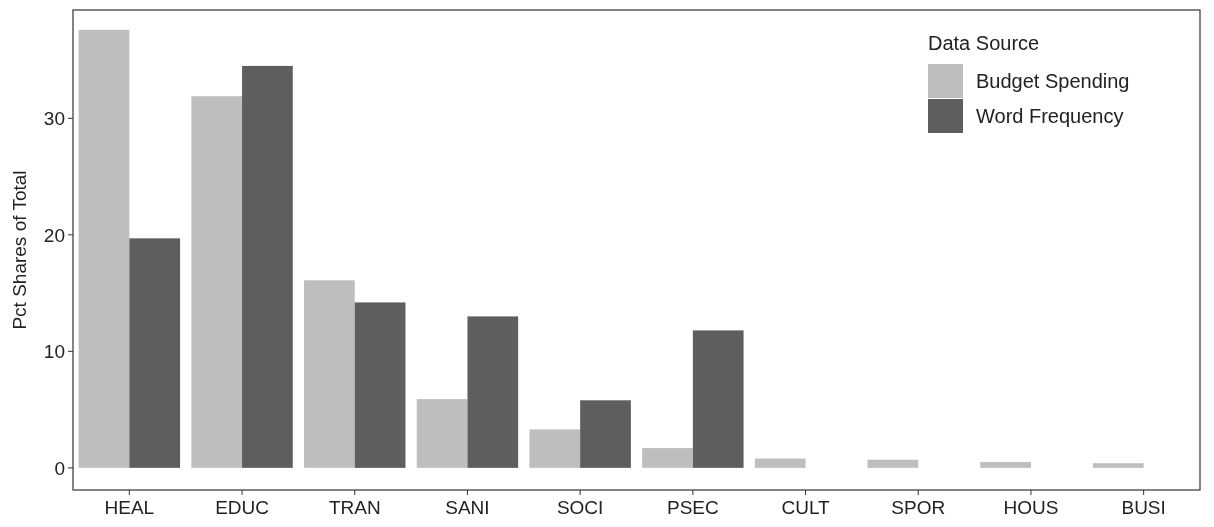 This screenshot has height=527, width=1214. What do you see at coordinates (242, 507) in the screenshot?
I see `x-tick-label: EDUC` at bounding box center [242, 507].